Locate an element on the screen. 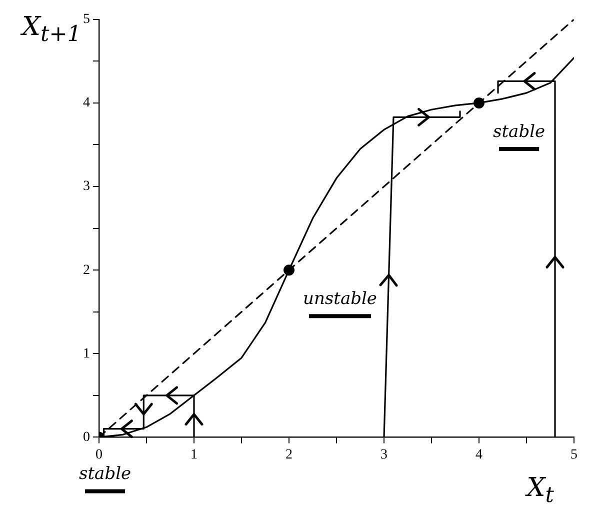 The height and width of the screenshot is (520, 592). x-tick-label: 5 is located at coordinates (574, 454).